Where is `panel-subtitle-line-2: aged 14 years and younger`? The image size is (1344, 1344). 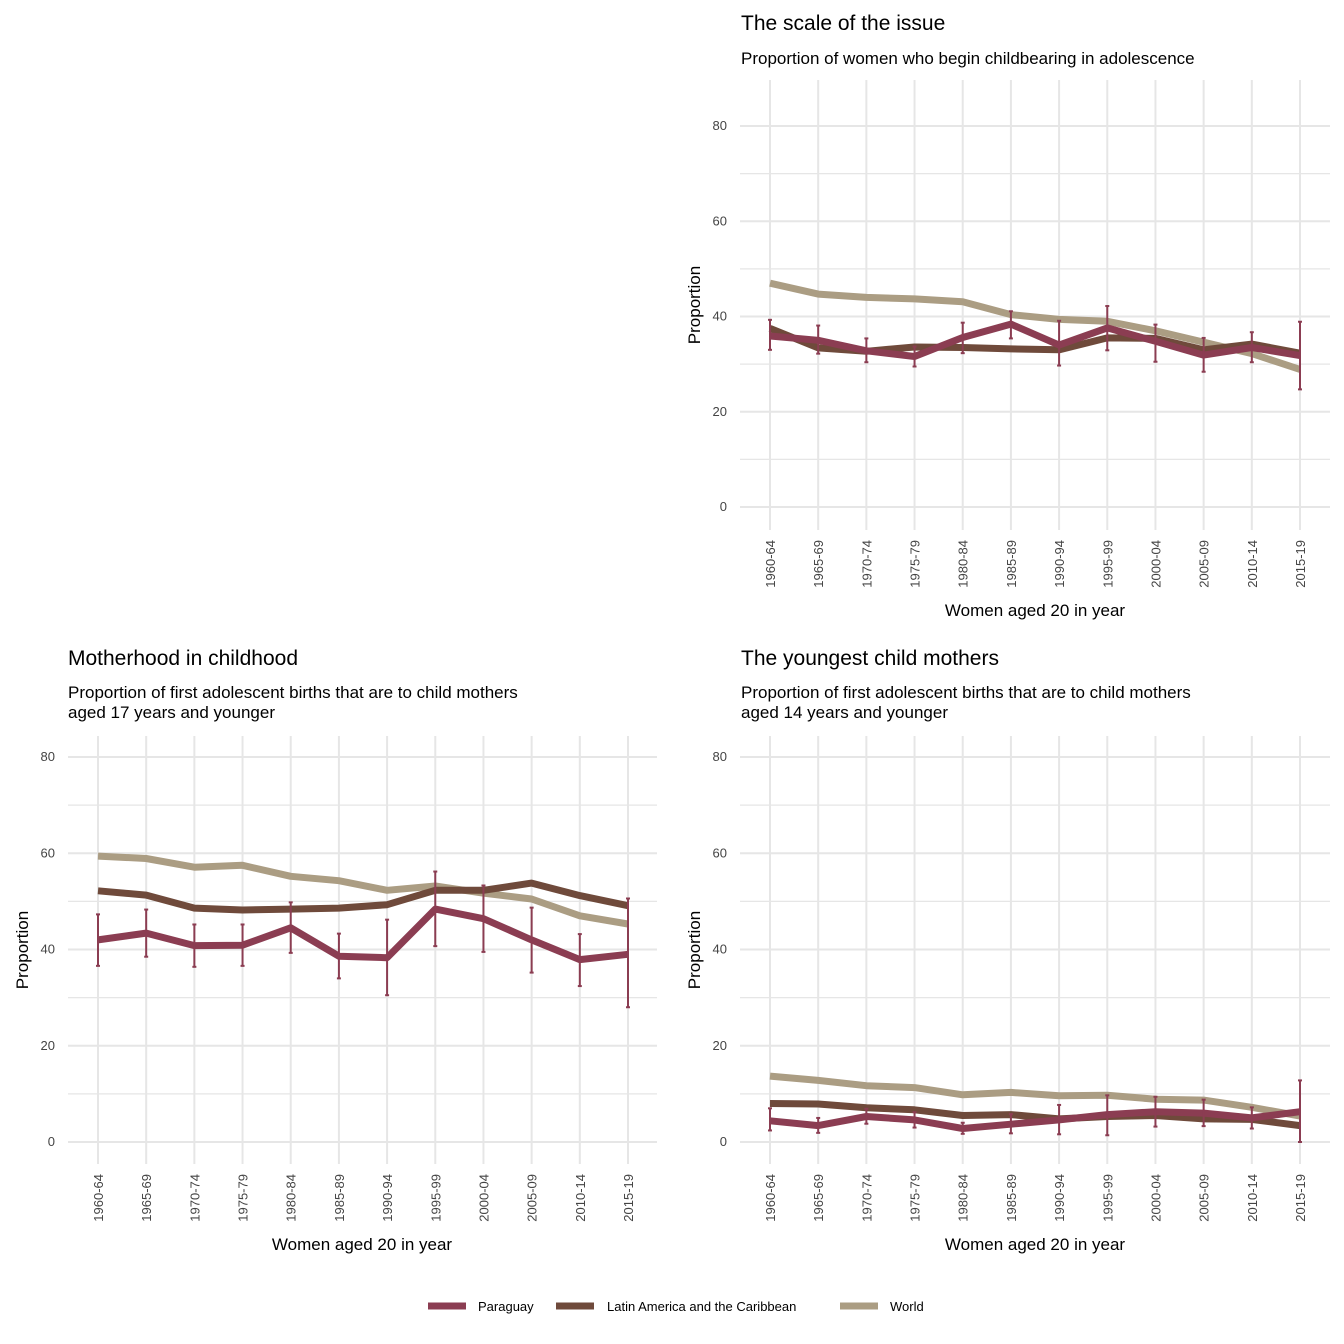 panel-subtitle-line-2: aged 14 years and younger is located at coordinates (844, 712).